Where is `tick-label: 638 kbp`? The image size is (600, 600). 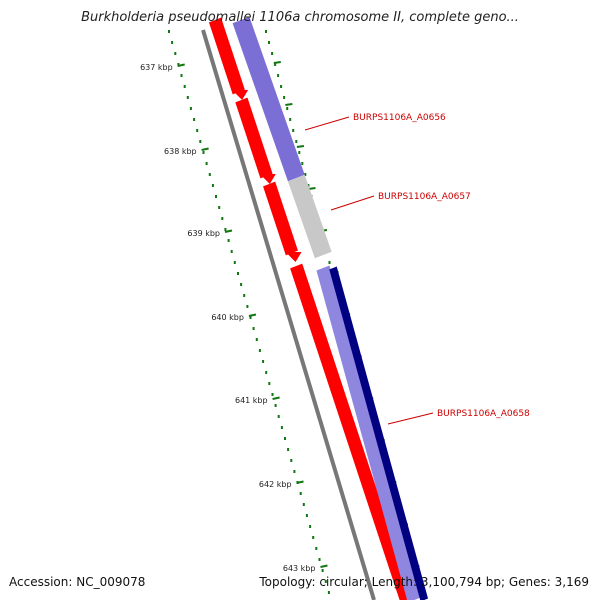
tick-label: 638 kbp is located at coordinates (180, 151).